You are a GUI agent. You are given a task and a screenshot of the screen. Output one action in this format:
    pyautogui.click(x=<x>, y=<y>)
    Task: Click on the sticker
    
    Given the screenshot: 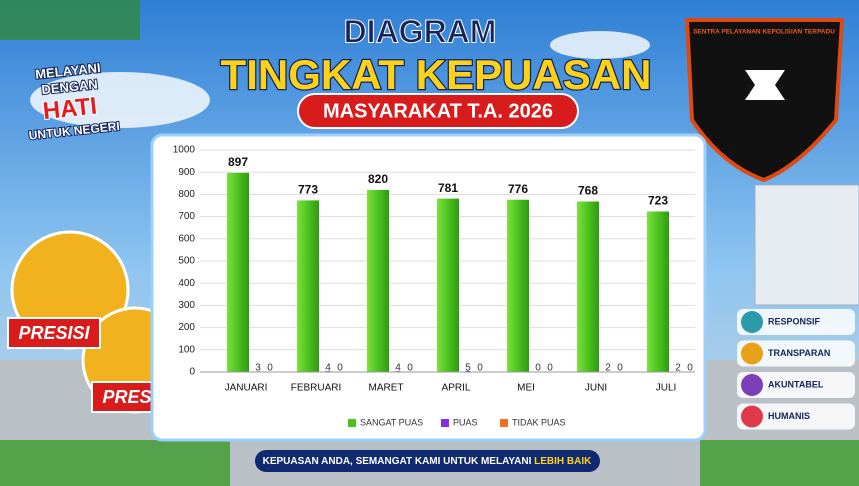 What is the action you would take?
    pyautogui.click(x=54, y=333)
    